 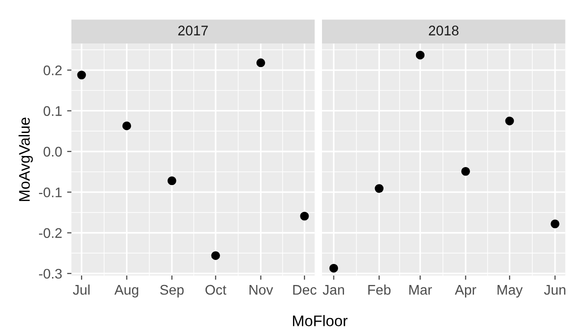 I want to click on y-tick-label: 0.0, so click(x=53, y=151).